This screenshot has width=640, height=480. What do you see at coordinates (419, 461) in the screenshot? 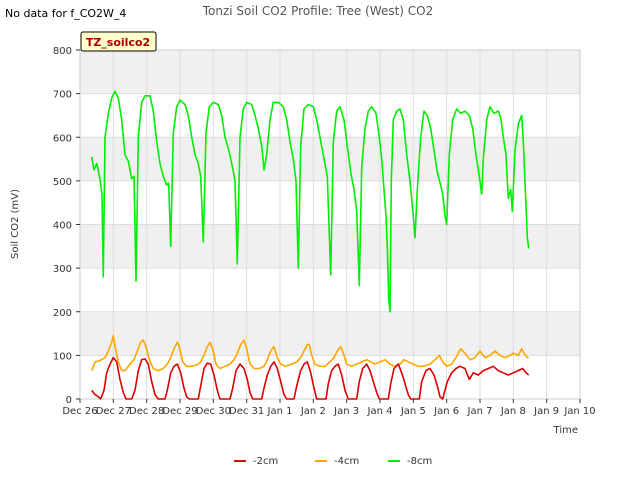
I see `legend-label: -8cm` at bounding box center [419, 461].